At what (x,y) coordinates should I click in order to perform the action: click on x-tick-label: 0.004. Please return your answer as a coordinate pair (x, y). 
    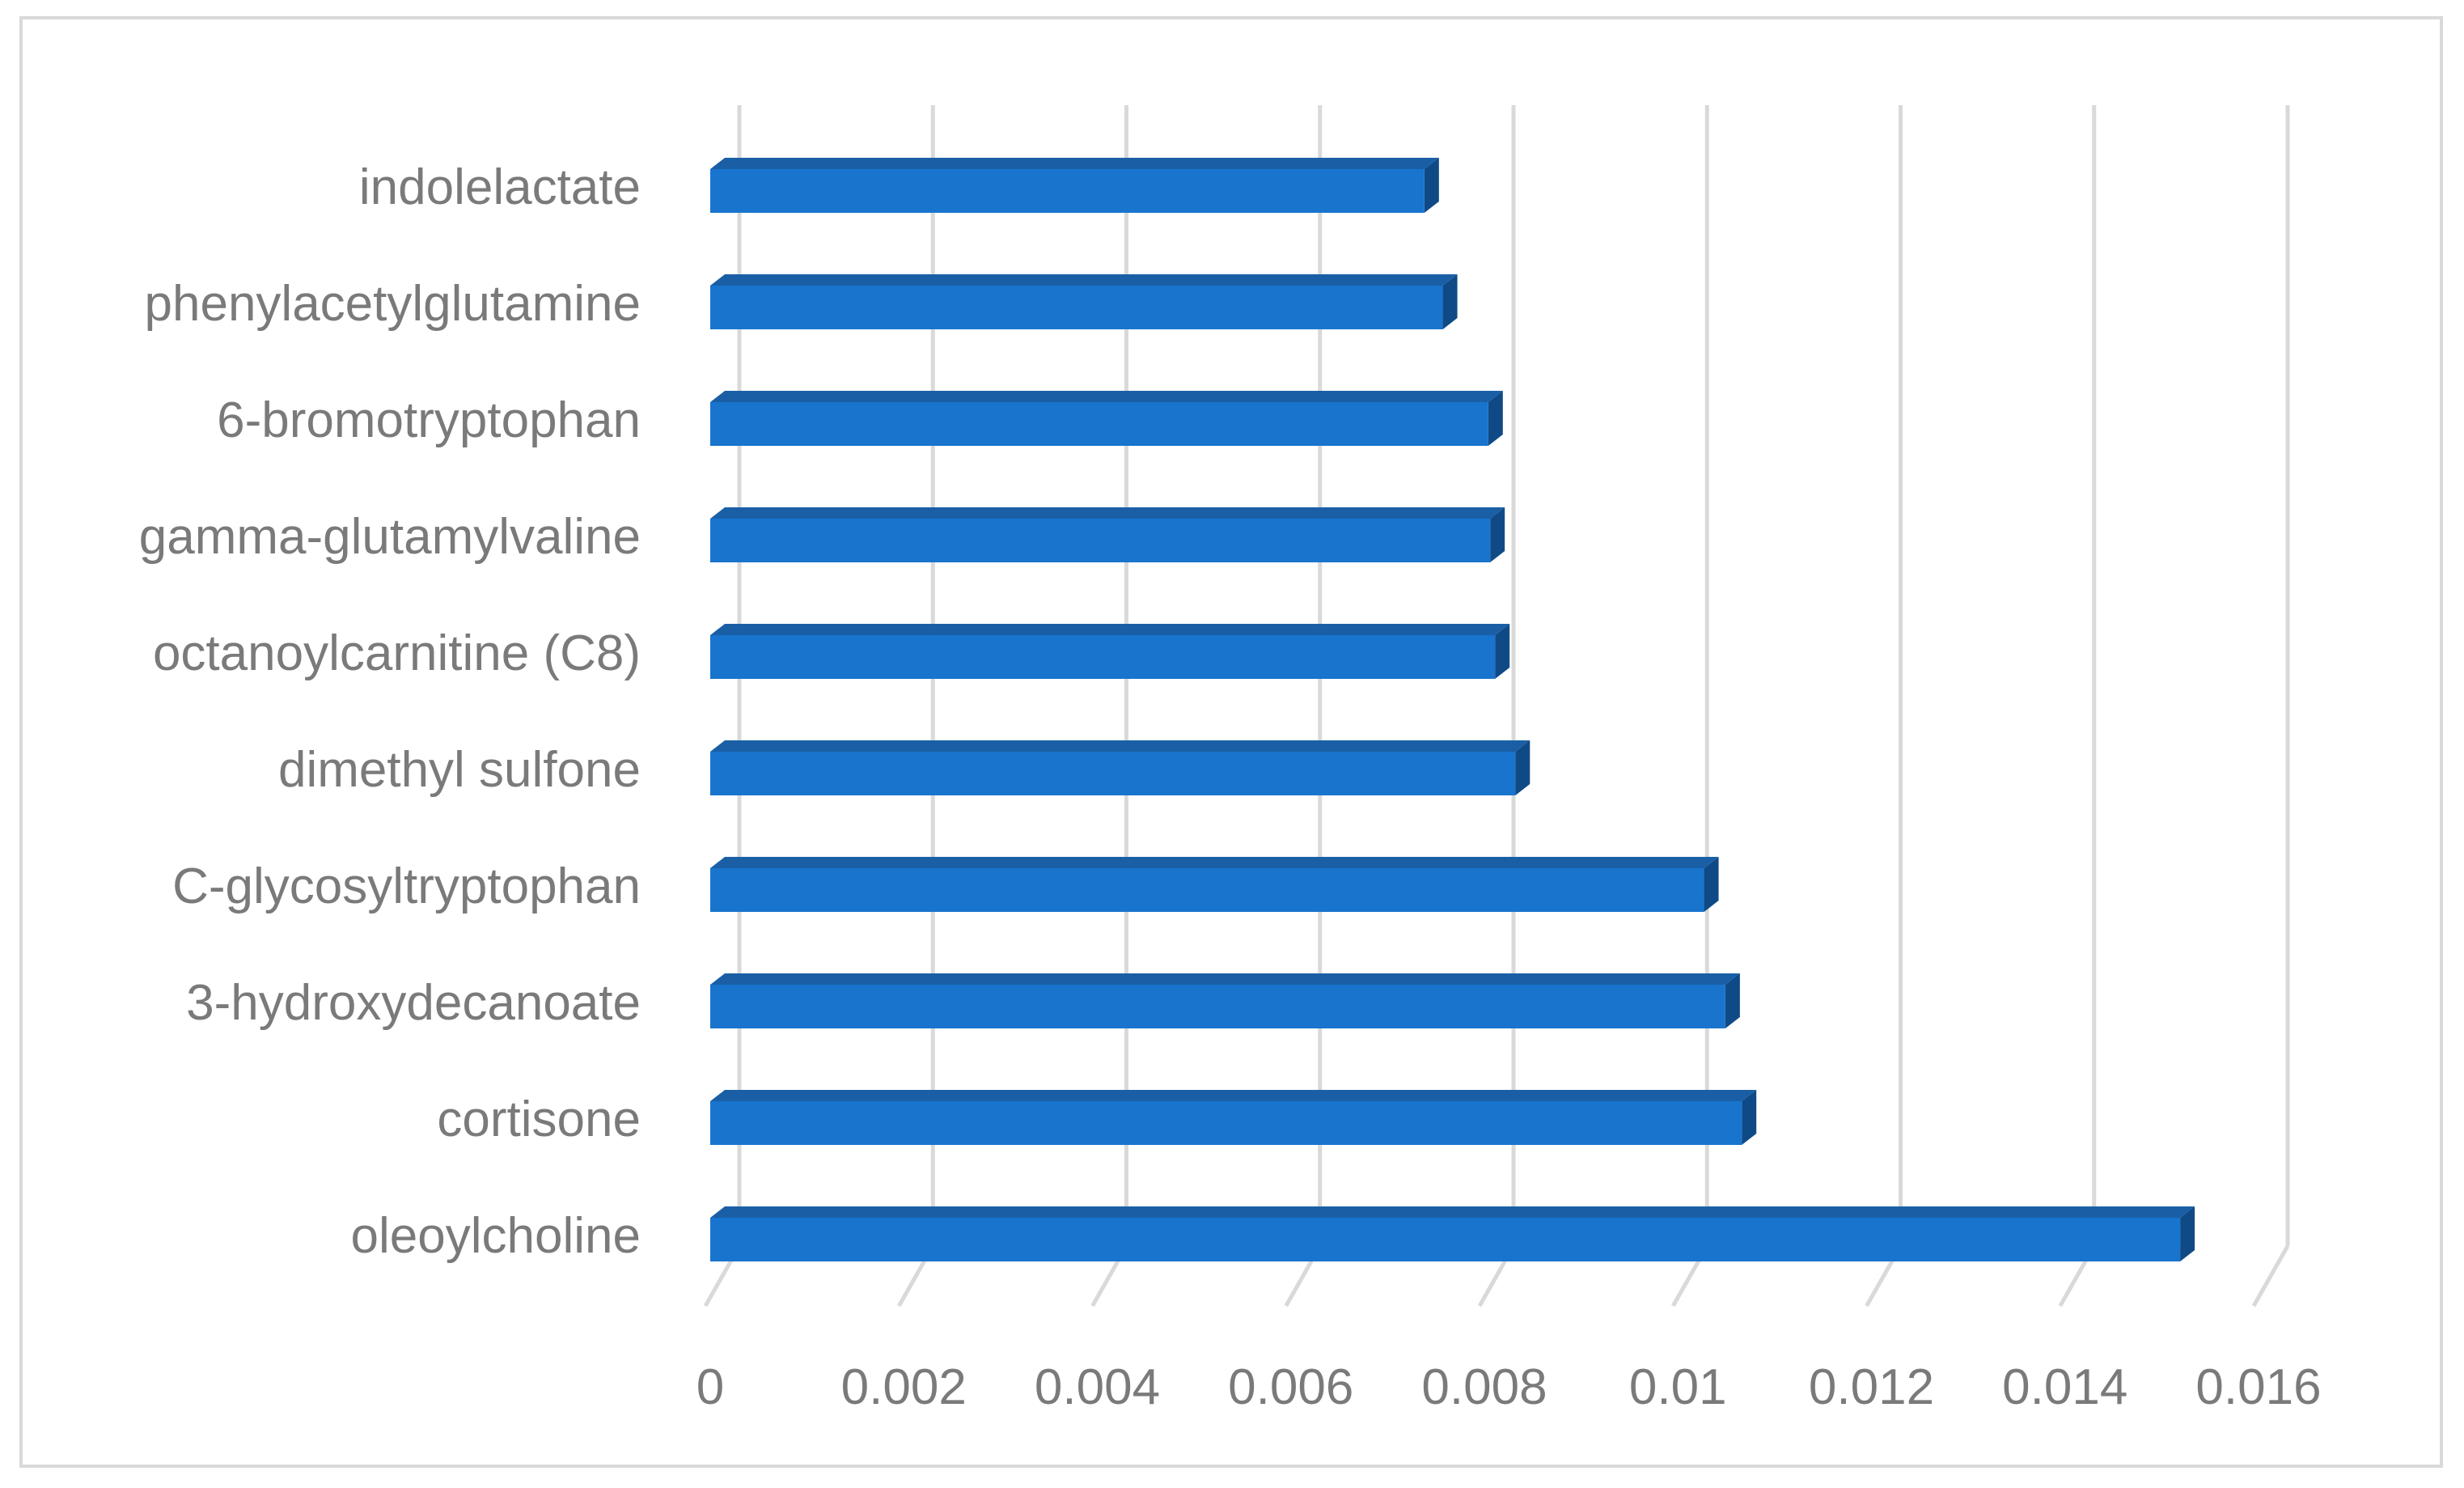
    Looking at the image, I should click on (1097, 1387).